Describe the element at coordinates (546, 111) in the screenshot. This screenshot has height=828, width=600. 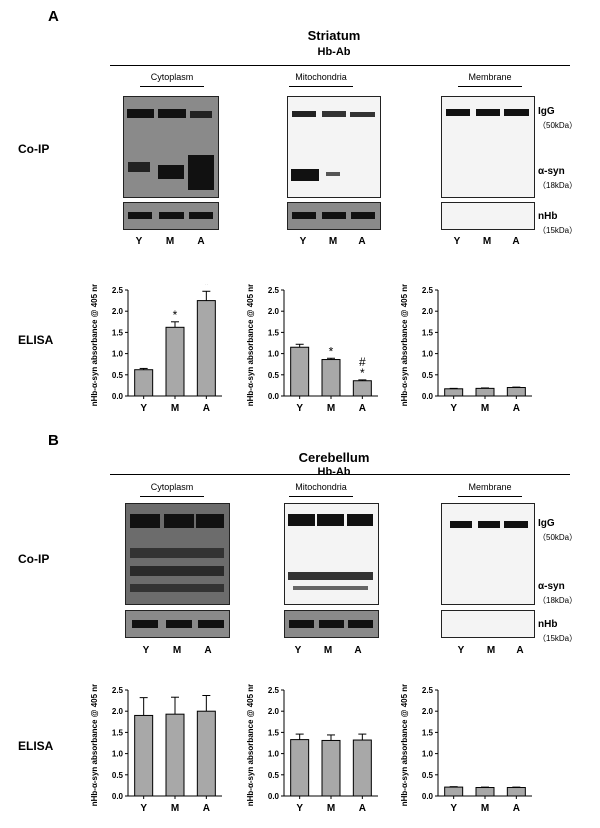
I see `panel-a-marker-igg: IgG` at that location.